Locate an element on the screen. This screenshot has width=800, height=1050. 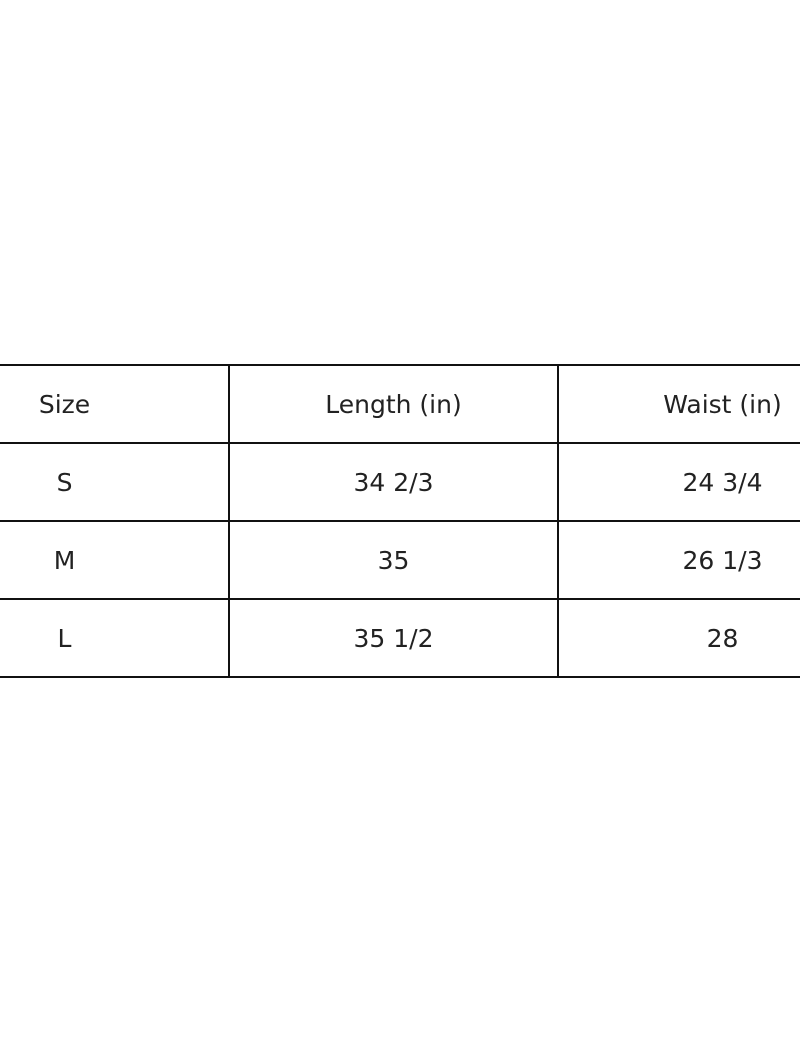
header-length: Length (in) is located at coordinates (393, 404).